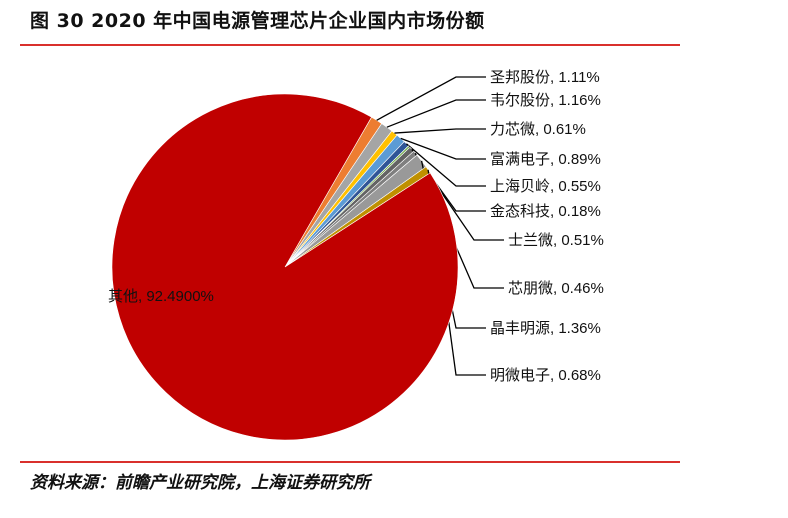 Image resolution: width=788 pixels, height=518 pixels. What do you see at coordinates (545, 186) in the screenshot?
I see `data-label-5: 上海贝岭, 0.55%` at bounding box center [545, 186].